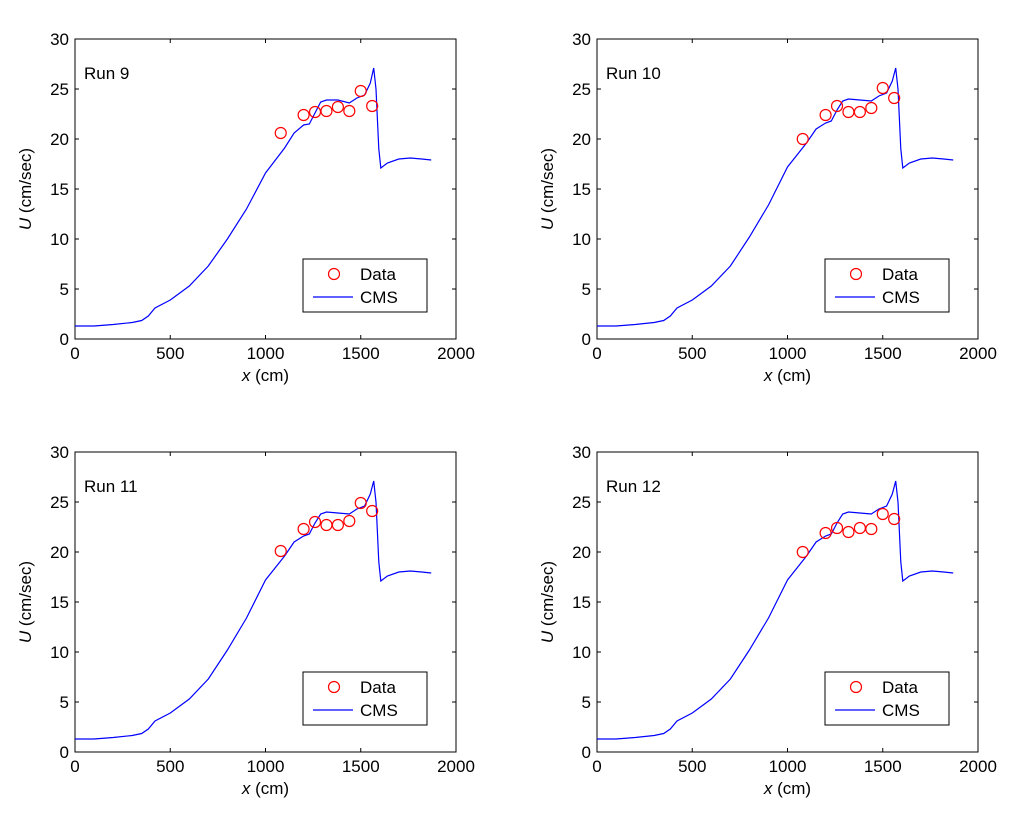  I want to click on run-title: Run 11, so click(111, 486).